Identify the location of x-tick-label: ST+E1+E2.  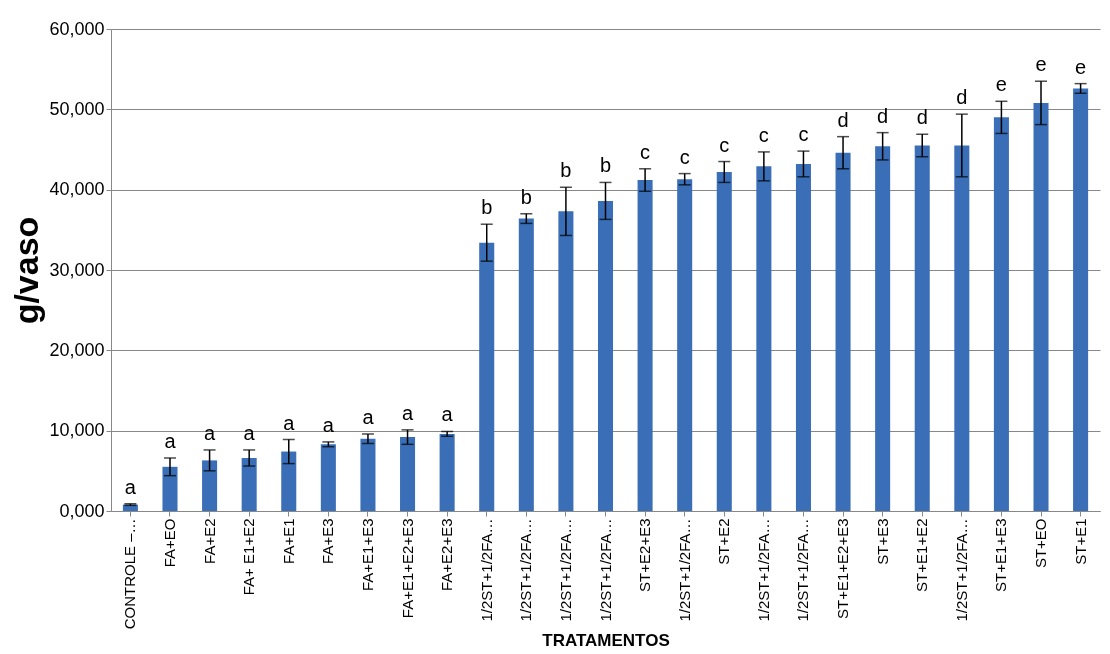
(922, 555).